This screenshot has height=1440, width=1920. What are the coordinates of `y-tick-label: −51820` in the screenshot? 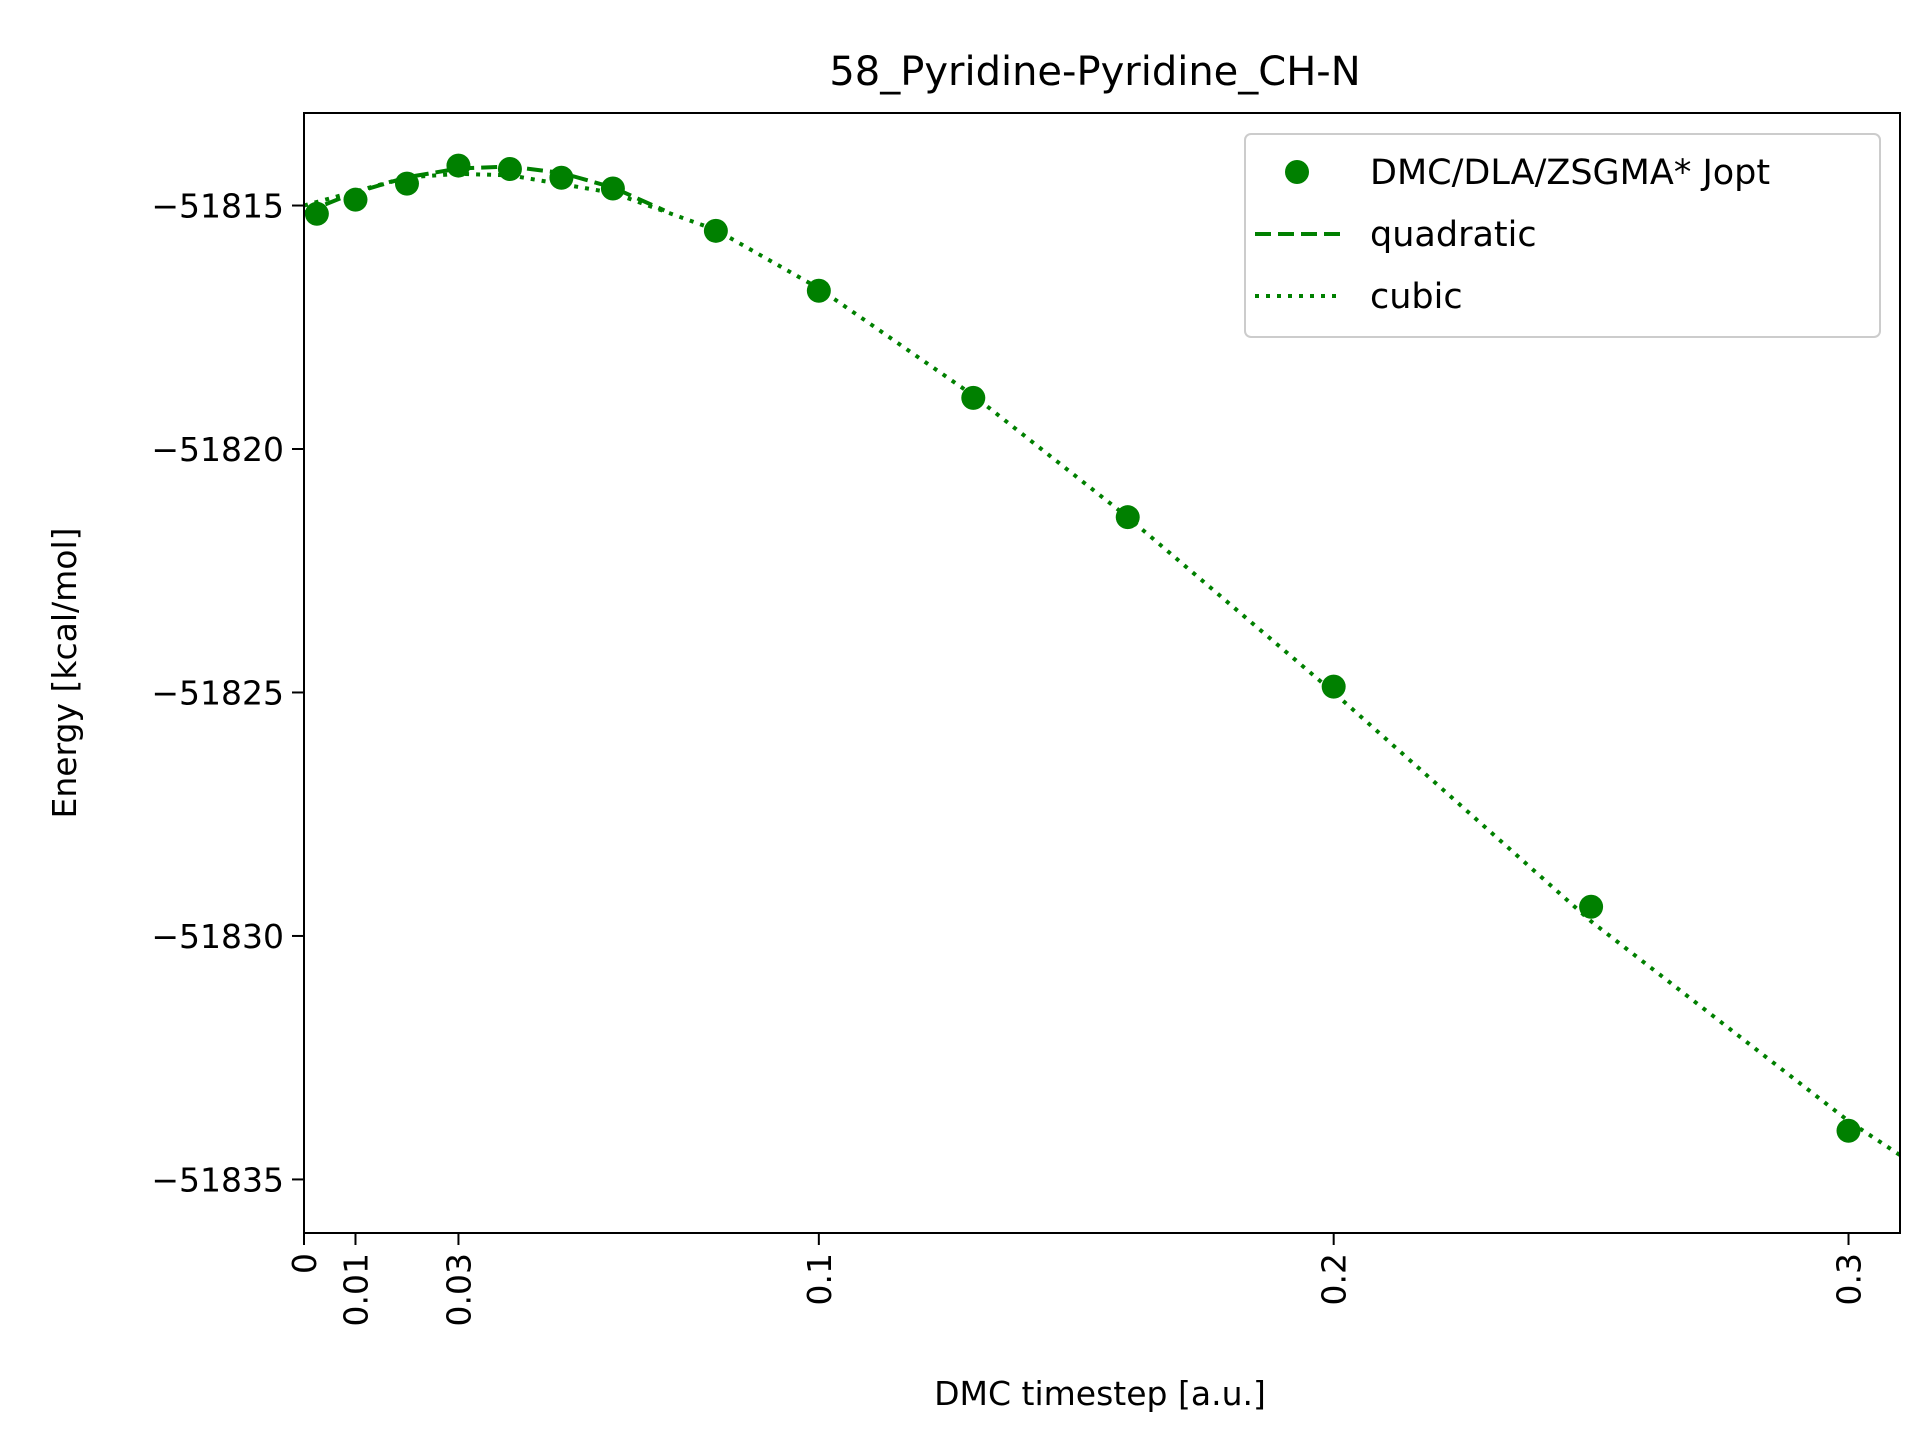 It's located at (217, 449).